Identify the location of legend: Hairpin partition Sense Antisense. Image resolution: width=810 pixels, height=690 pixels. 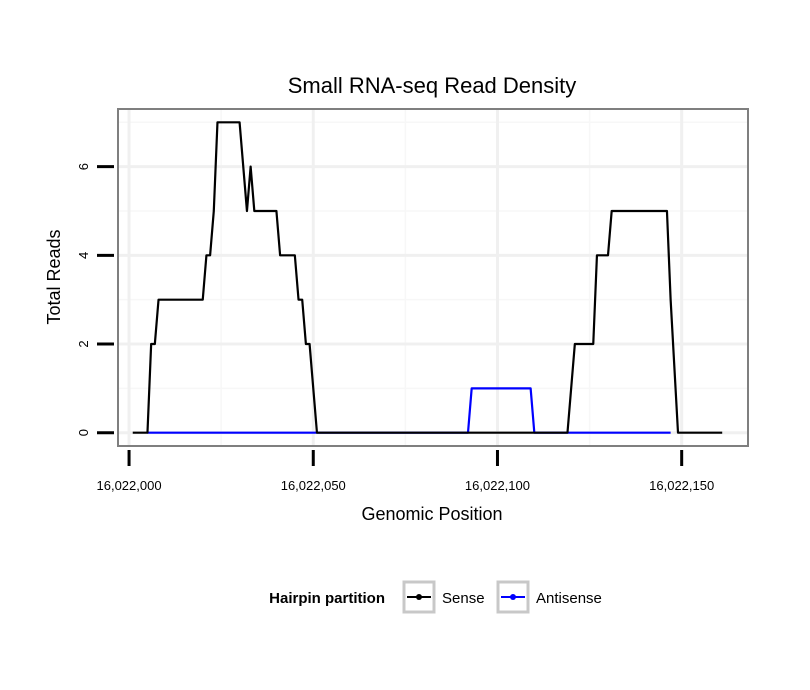
(435, 597).